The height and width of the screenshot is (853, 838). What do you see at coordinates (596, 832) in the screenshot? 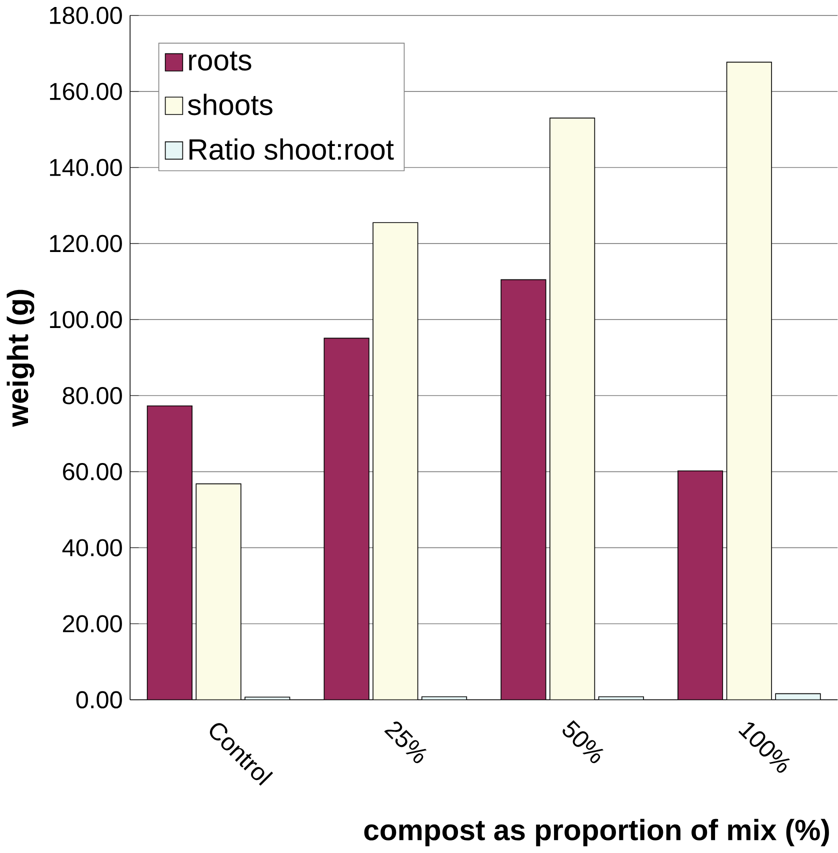
I see `x-axis-title: compost as proportion of mix (%)` at bounding box center [596, 832].